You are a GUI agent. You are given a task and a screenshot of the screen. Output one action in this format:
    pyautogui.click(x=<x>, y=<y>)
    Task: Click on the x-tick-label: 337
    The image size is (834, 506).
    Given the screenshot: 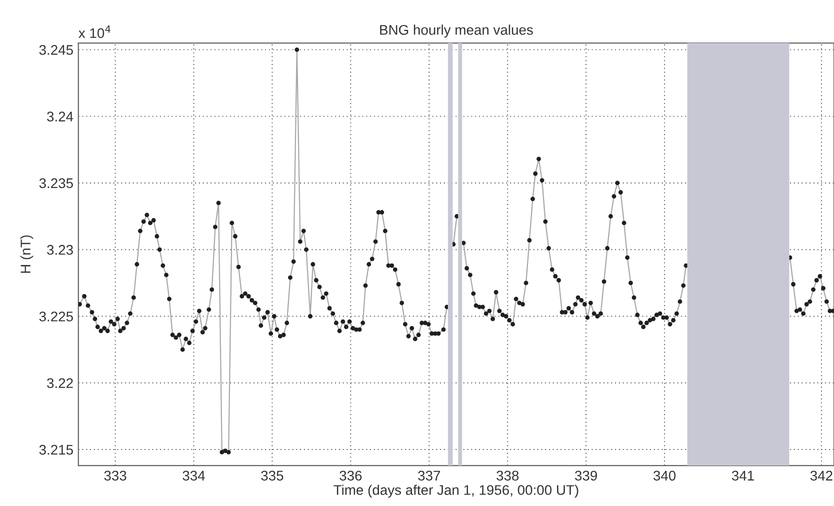 What is the action you would take?
    pyautogui.click(x=429, y=475)
    